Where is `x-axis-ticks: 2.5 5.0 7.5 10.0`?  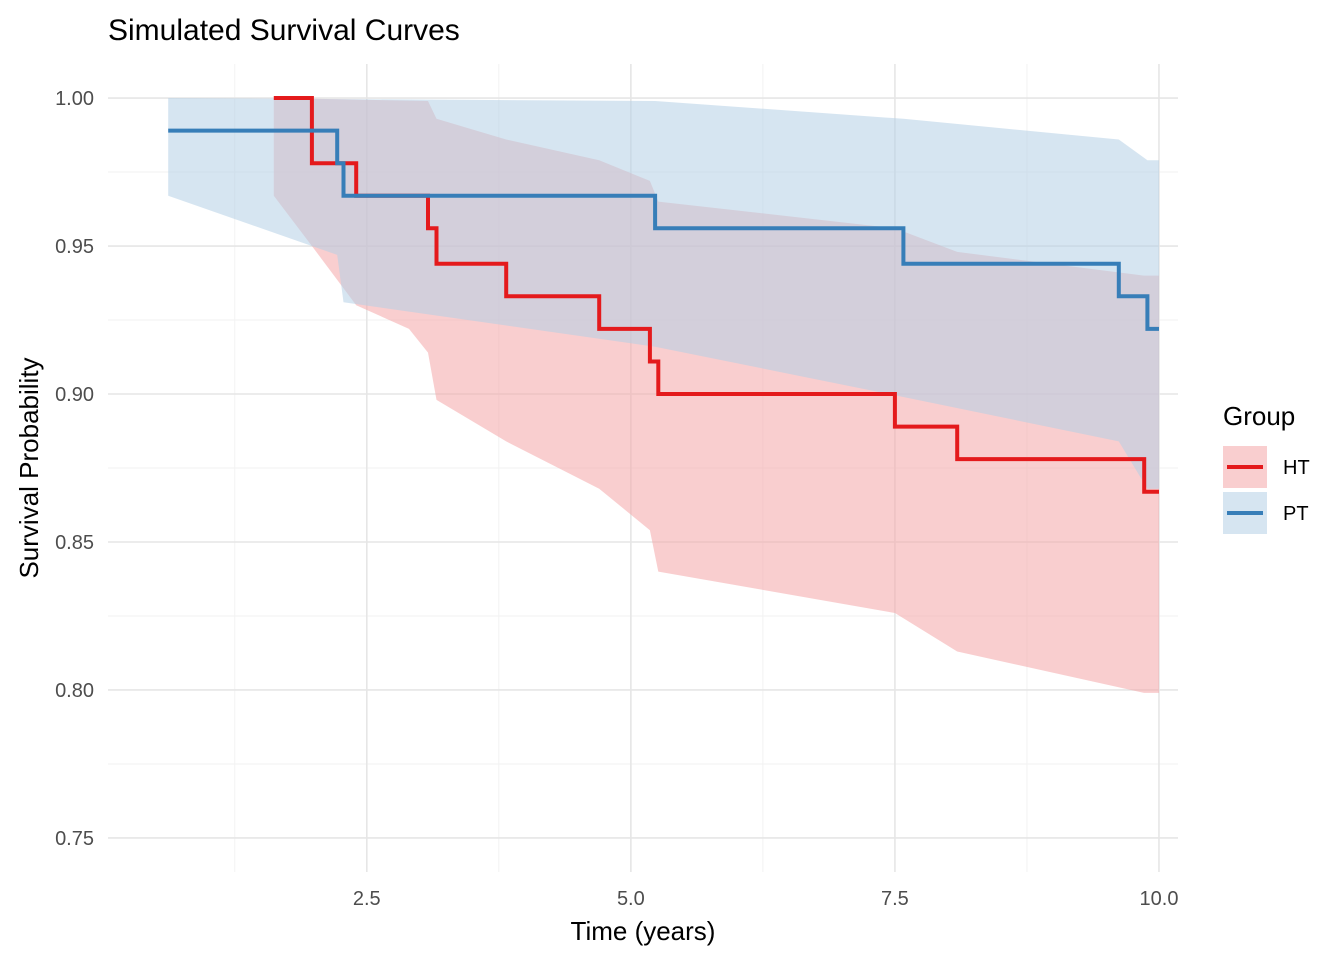 x-axis-ticks: 2.5 5.0 7.5 10.0 is located at coordinates (766, 899).